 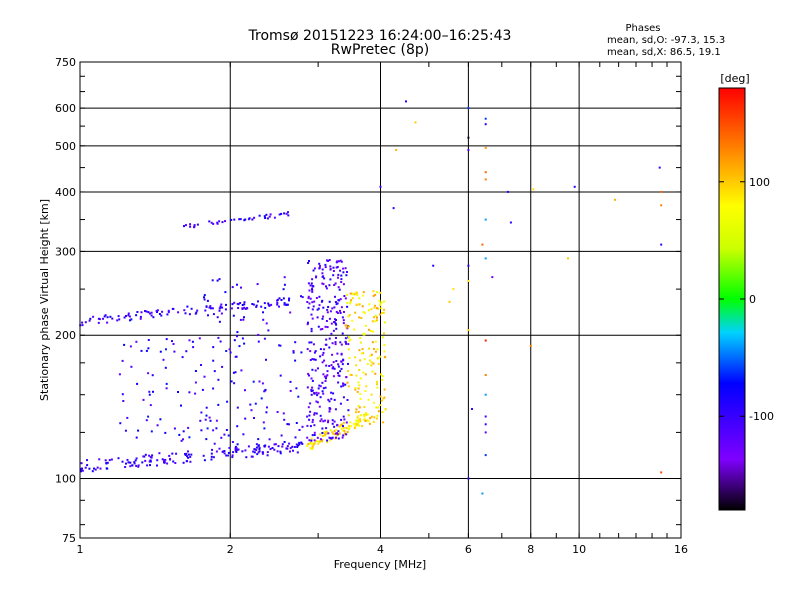 What do you see at coordinates (65, 479) in the screenshot?
I see `y-tick-label: 100` at bounding box center [65, 479].